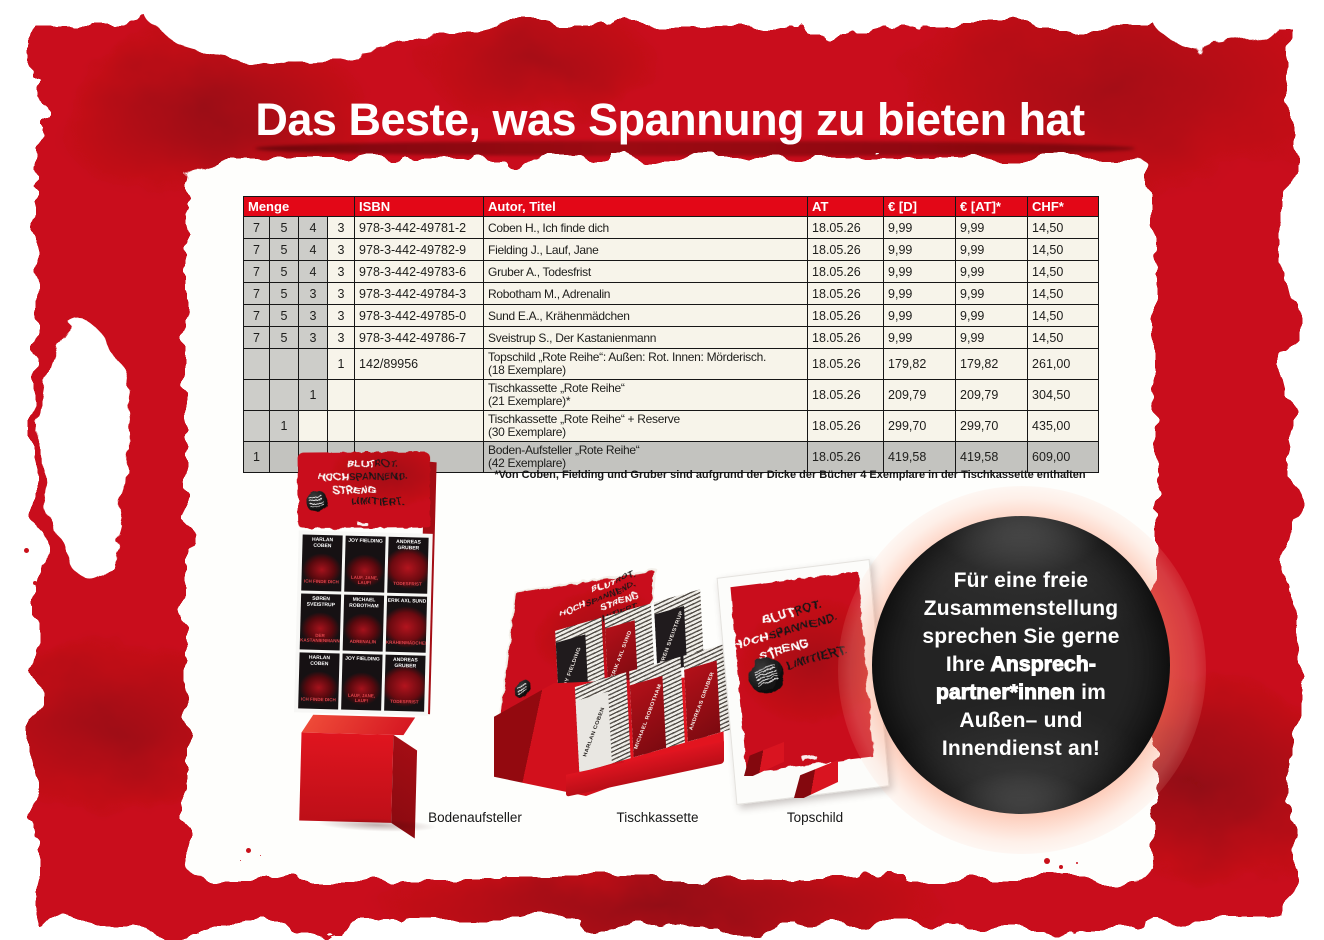  I want to click on info-line: Für eine freie, so click(1021, 580).